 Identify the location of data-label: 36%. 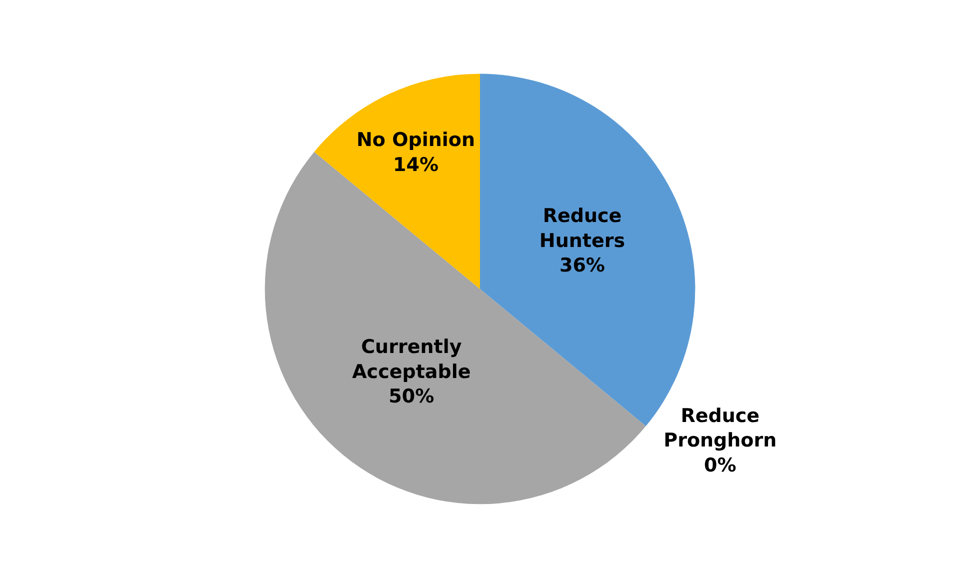
(582, 265).